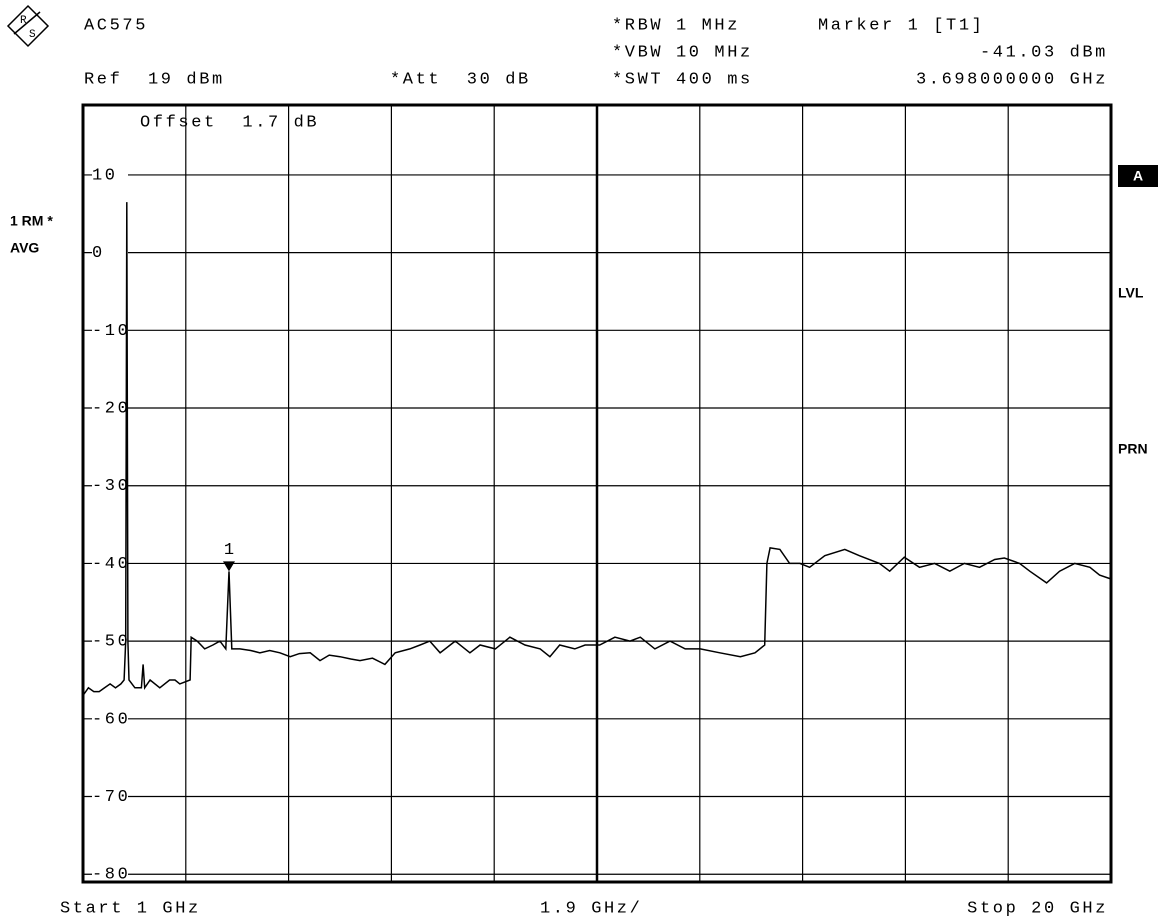  What do you see at coordinates (682, 79) in the screenshot?
I see `sweep-time: *SWT 400 ms` at bounding box center [682, 79].